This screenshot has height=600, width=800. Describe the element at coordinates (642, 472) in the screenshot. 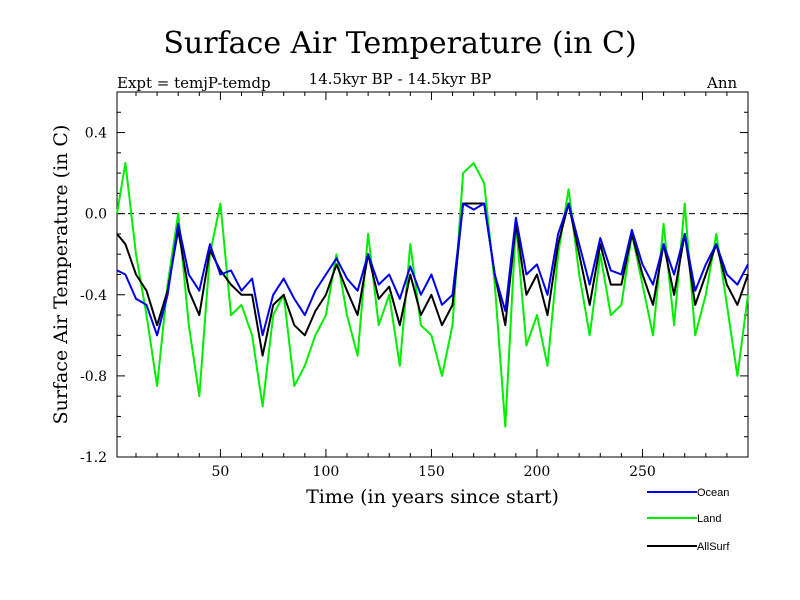

I see `x-tick-label: 250` at that location.